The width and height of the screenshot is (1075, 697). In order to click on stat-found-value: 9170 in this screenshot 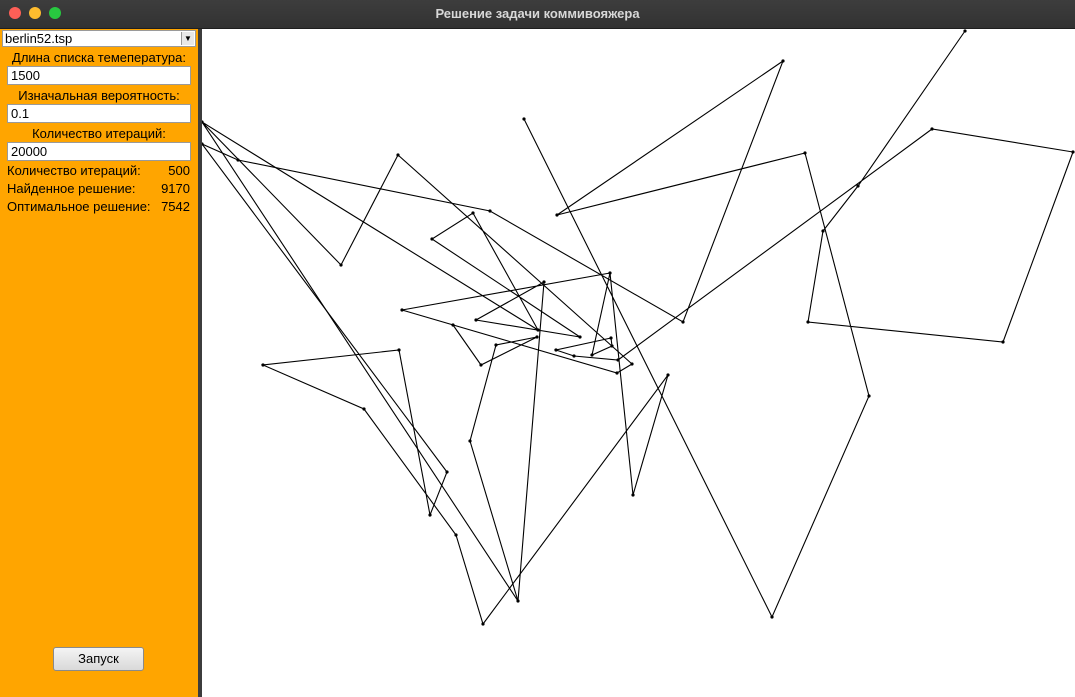, I will do `click(175, 188)`.